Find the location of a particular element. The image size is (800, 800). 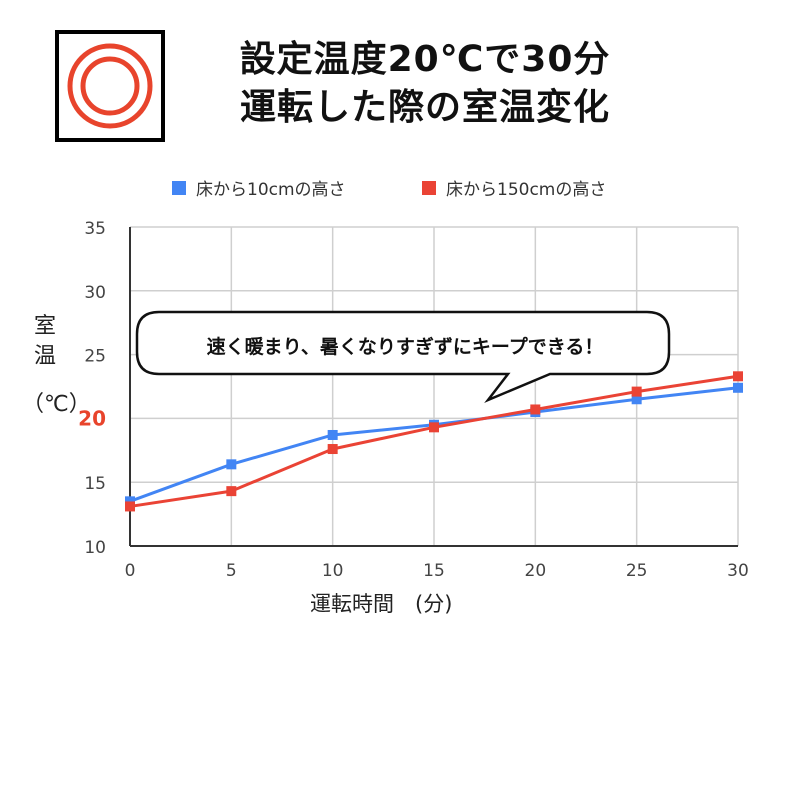

legend-swatch-floor10 is located at coordinates (179, 187).